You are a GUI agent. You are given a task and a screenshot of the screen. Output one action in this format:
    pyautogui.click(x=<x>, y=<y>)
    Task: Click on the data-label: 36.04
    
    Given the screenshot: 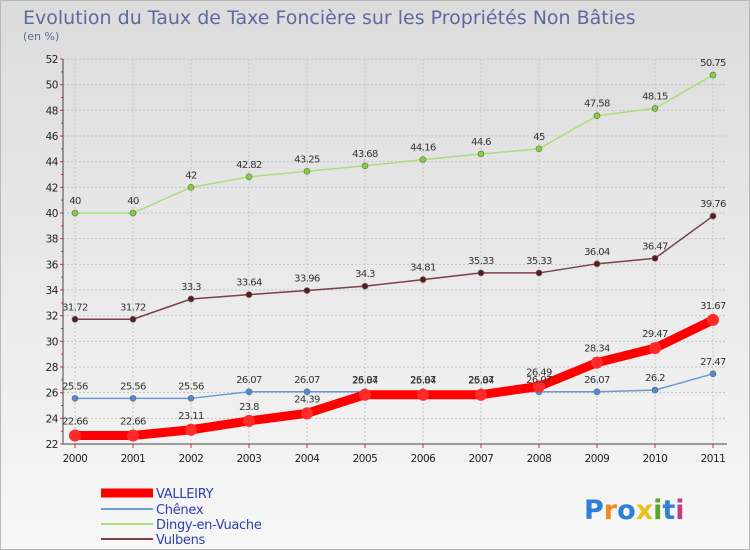 What is the action you would take?
    pyautogui.click(x=597, y=252)
    